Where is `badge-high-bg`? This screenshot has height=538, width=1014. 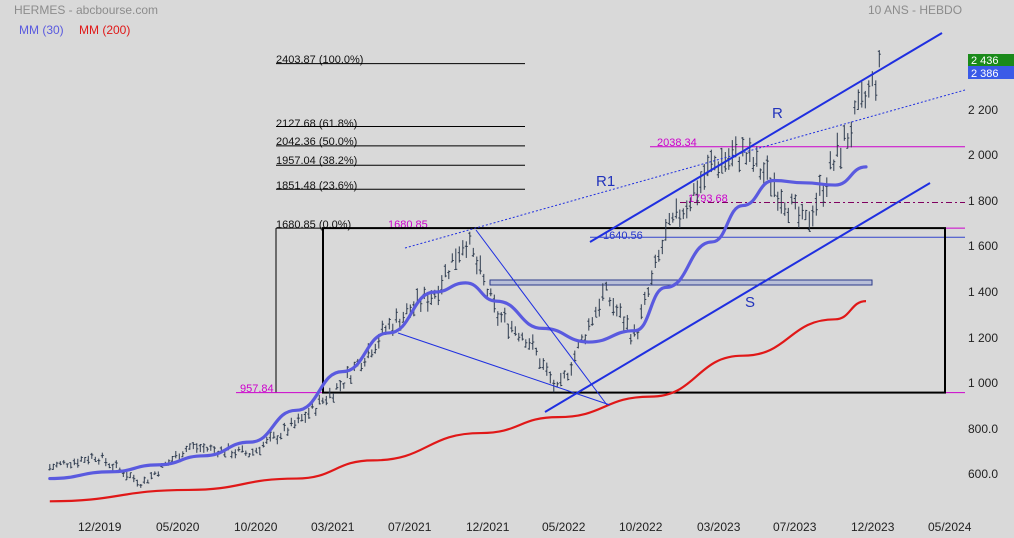 badge-high-bg is located at coordinates (991, 60).